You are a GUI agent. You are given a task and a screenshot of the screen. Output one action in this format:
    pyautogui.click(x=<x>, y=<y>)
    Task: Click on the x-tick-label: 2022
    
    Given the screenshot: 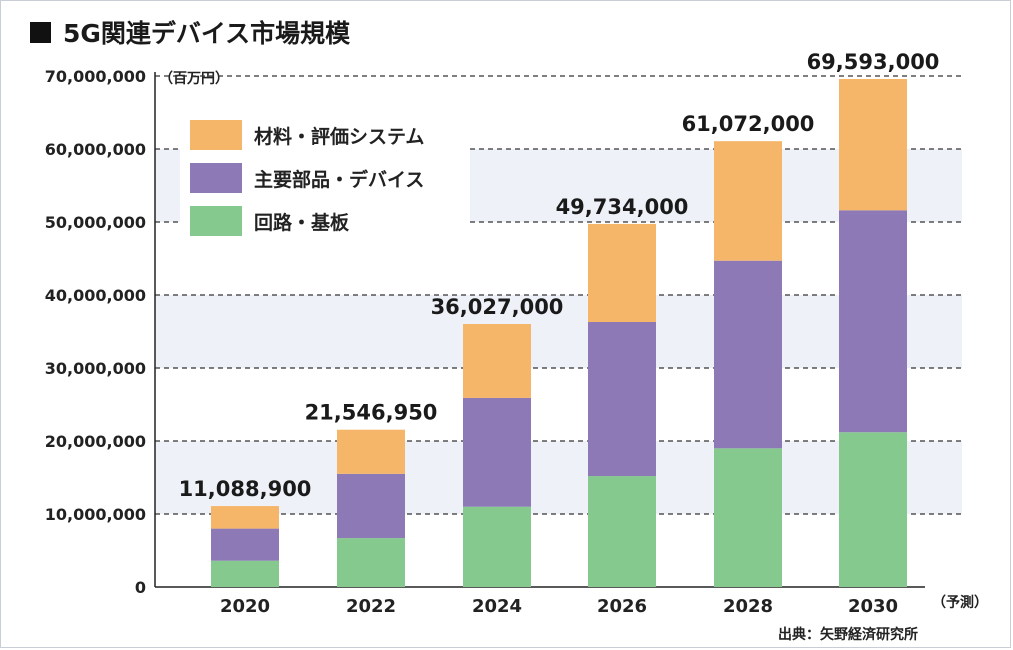 What is the action you would take?
    pyautogui.click(x=371, y=606)
    